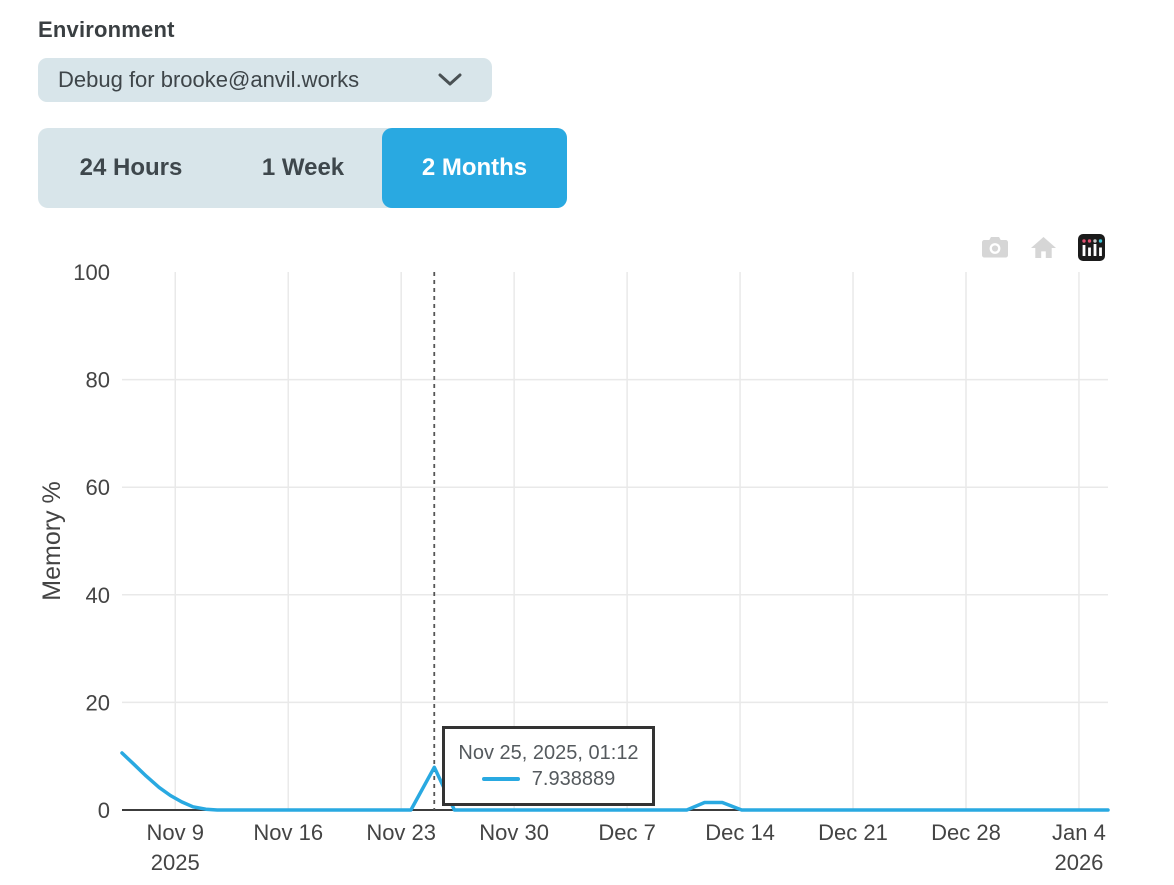  What do you see at coordinates (740, 832) in the screenshot?
I see `x-tick-label: Dec 14` at bounding box center [740, 832].